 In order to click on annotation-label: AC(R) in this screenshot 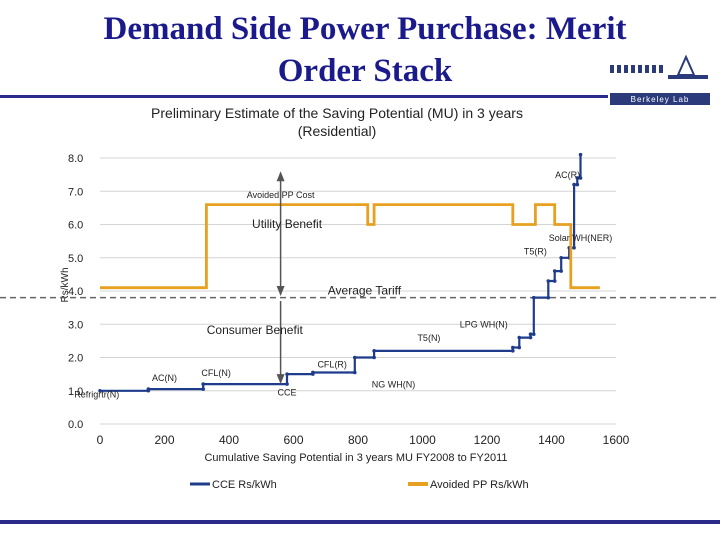, I will do `click(567, 175)`.